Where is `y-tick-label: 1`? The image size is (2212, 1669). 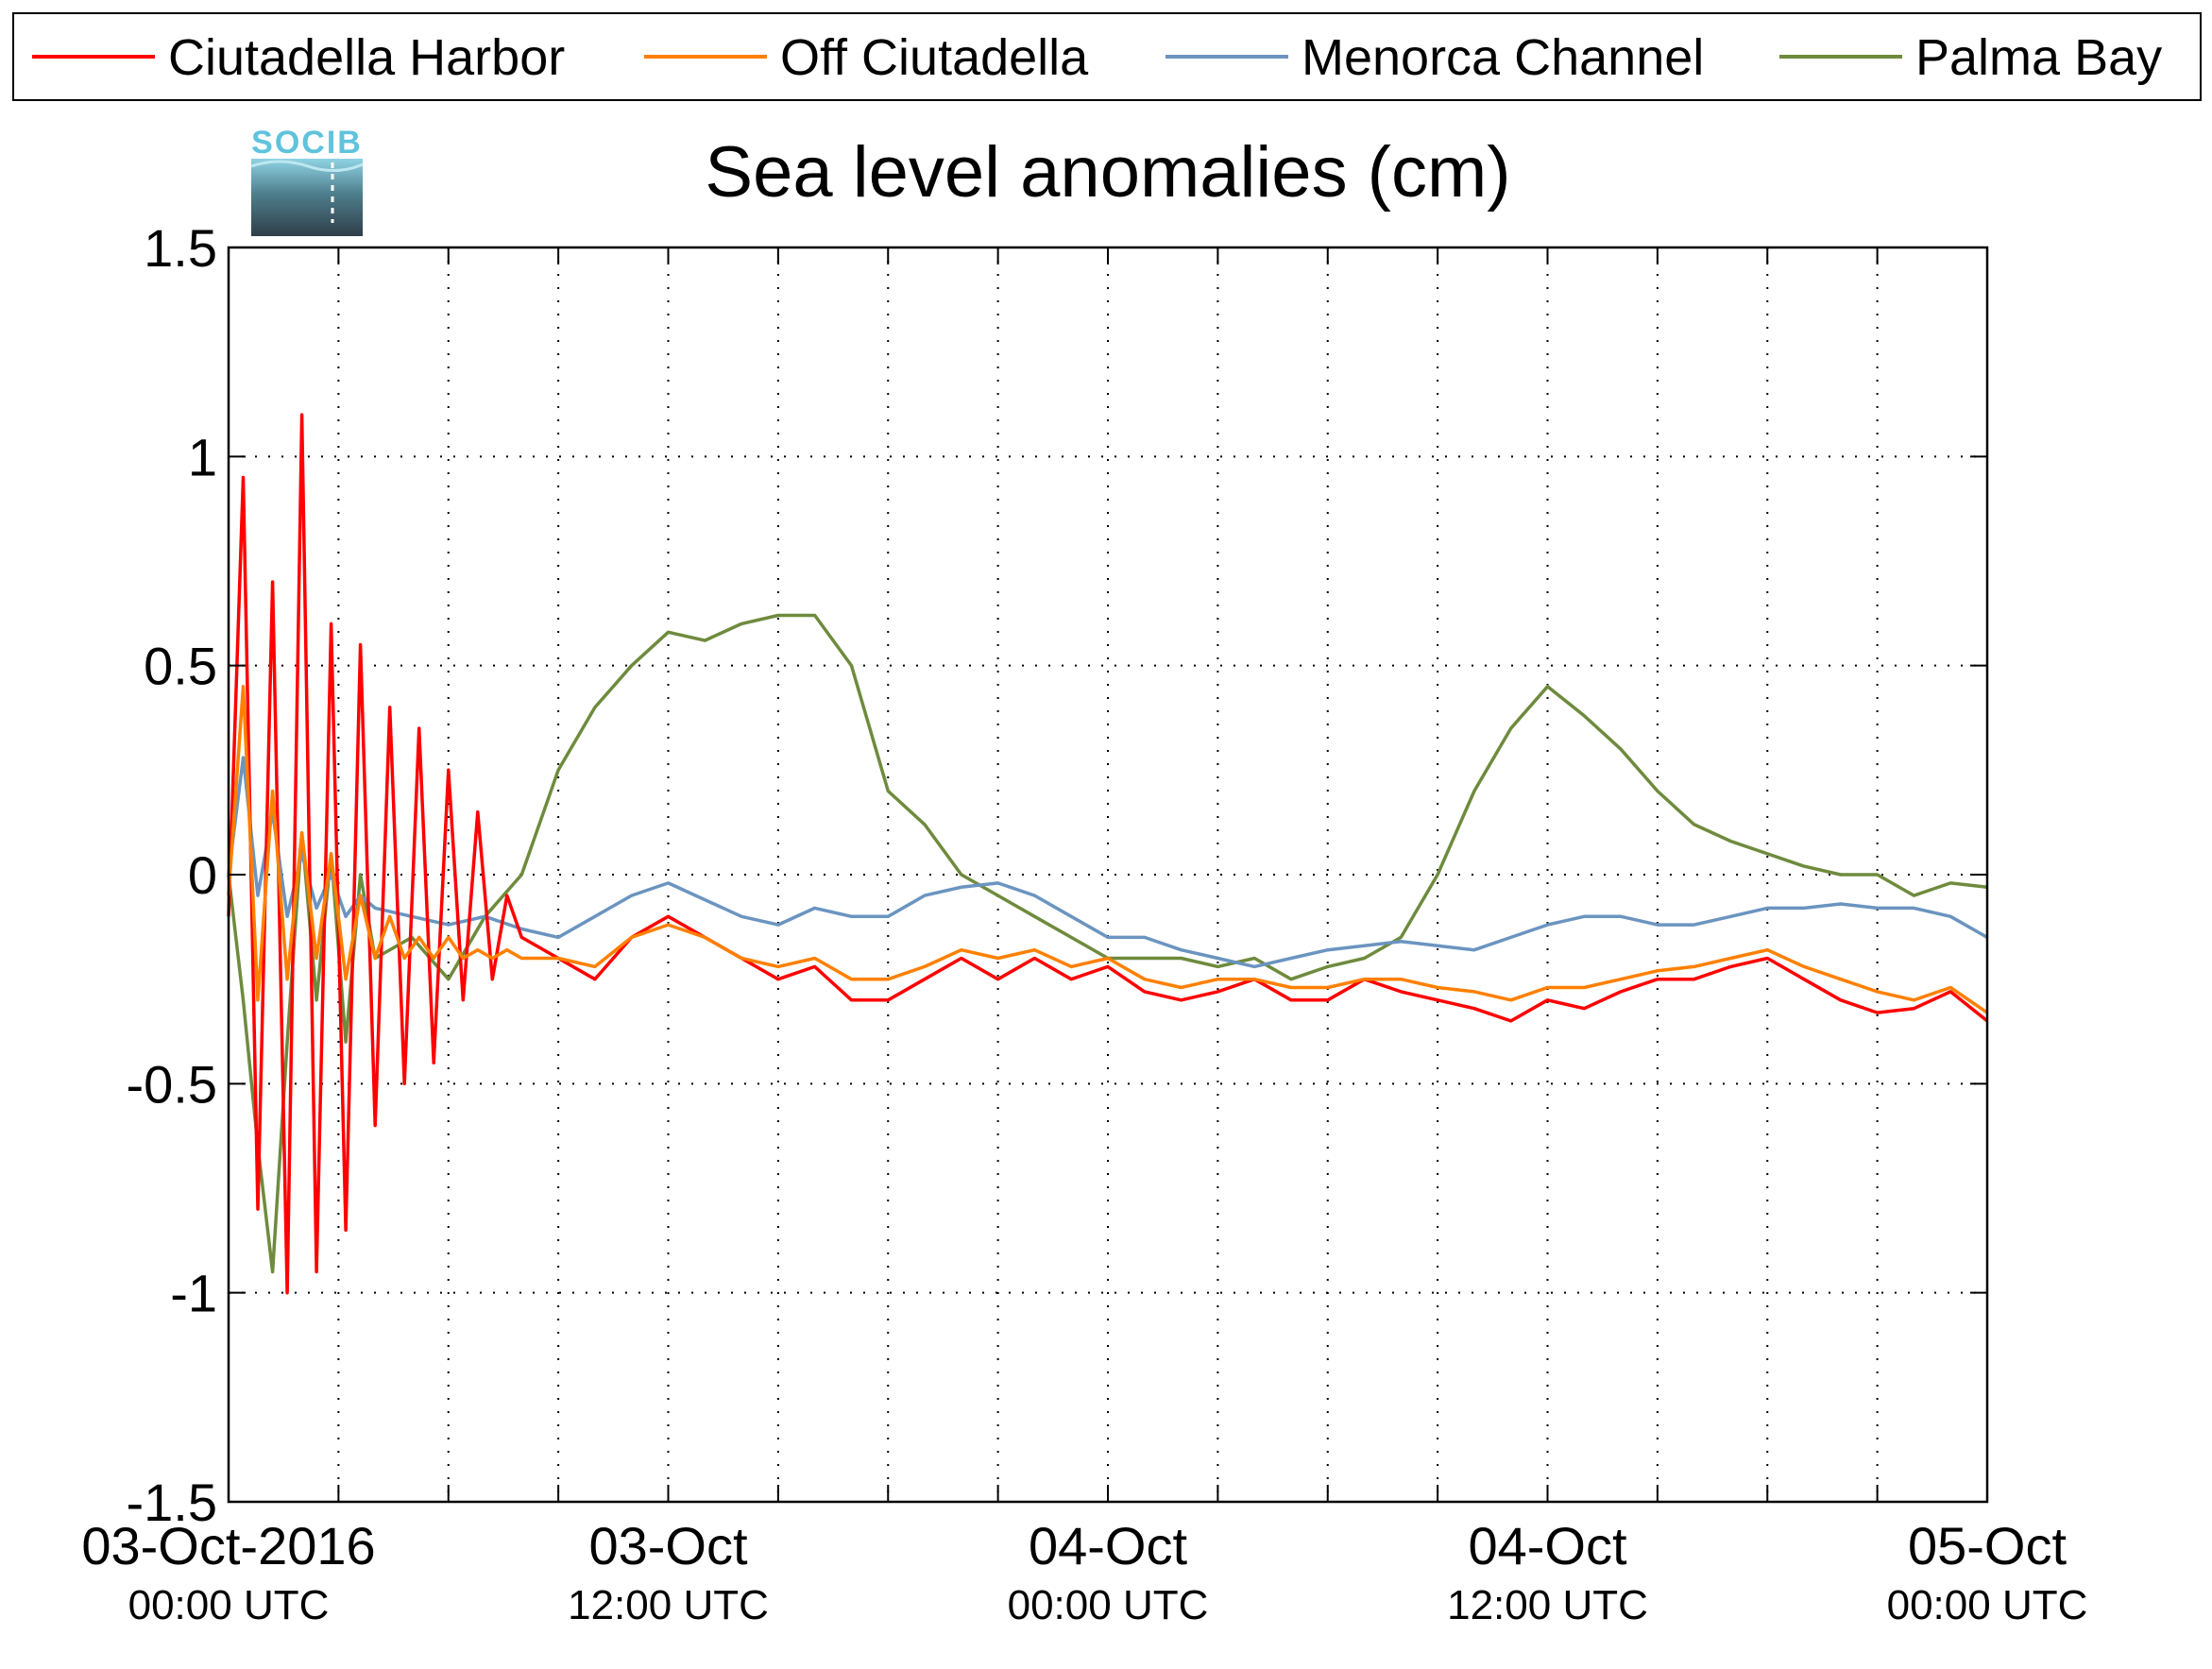
y-tick-label: 1 is located at coordinates (202, 457).